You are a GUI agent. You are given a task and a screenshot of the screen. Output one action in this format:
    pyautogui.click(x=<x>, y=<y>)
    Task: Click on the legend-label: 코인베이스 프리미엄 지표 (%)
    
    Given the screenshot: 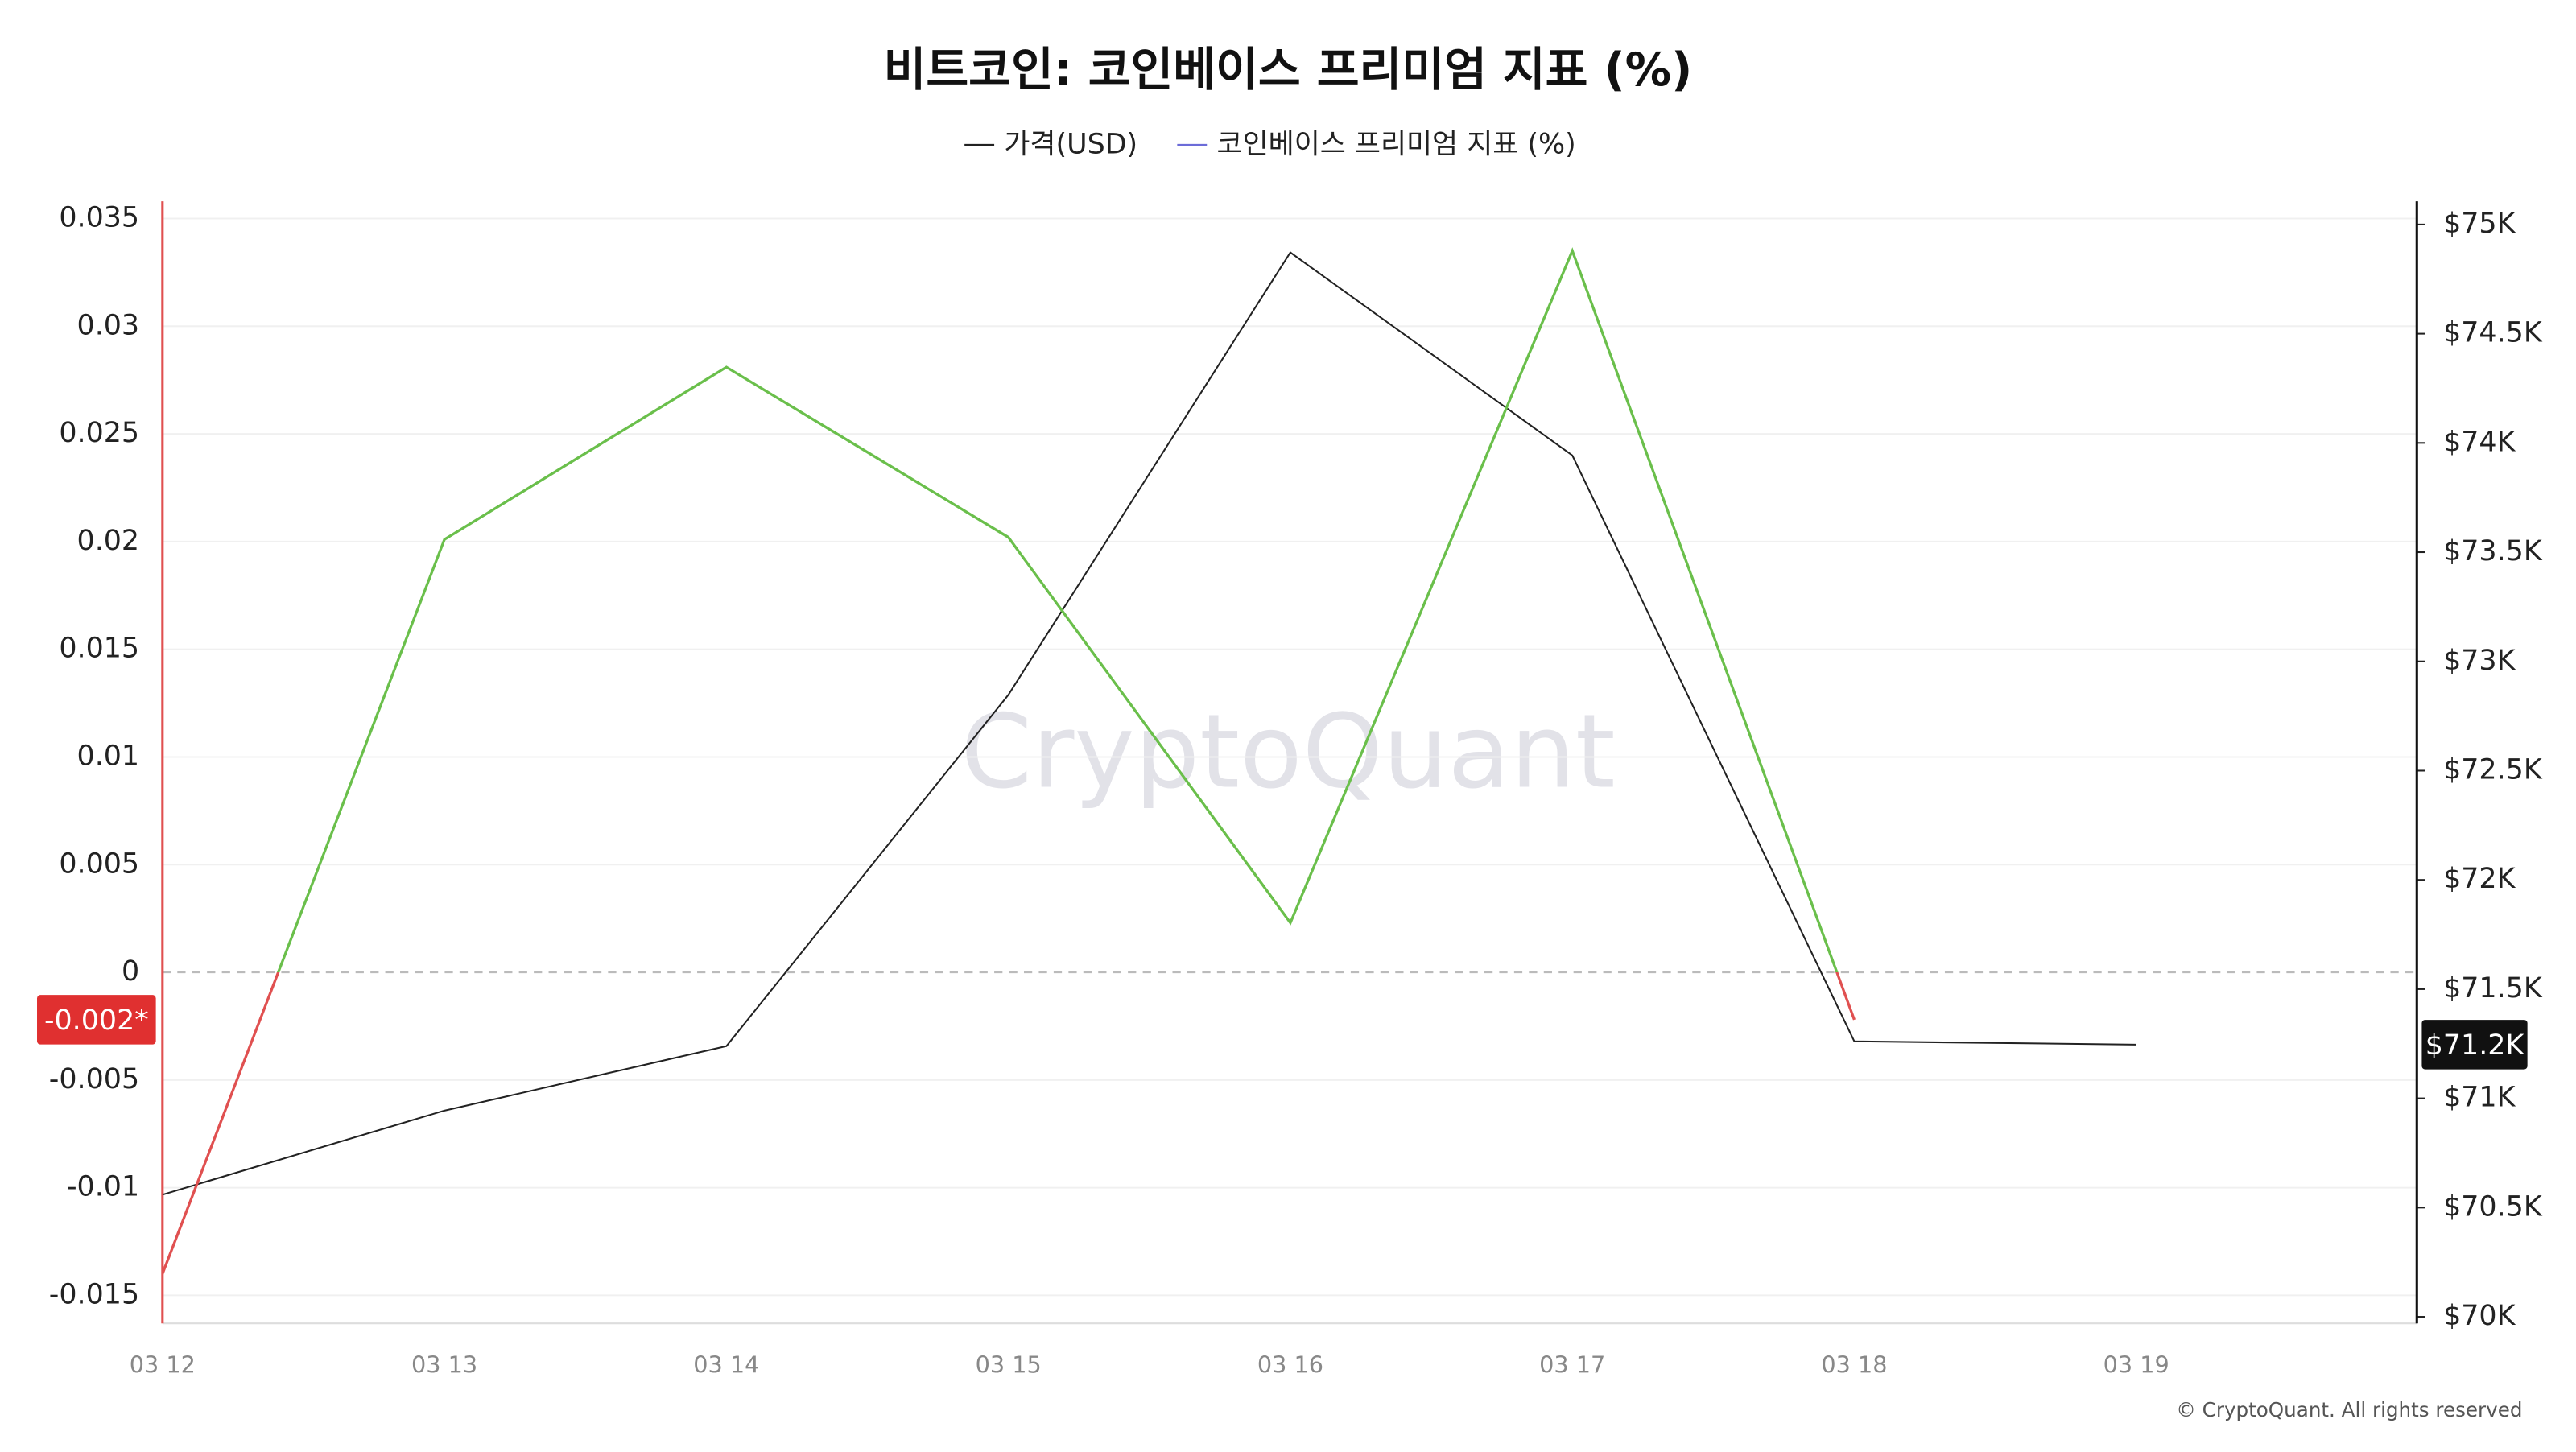 What is the action you would take?
    pyautogui.click(x=1396, y=144)
    